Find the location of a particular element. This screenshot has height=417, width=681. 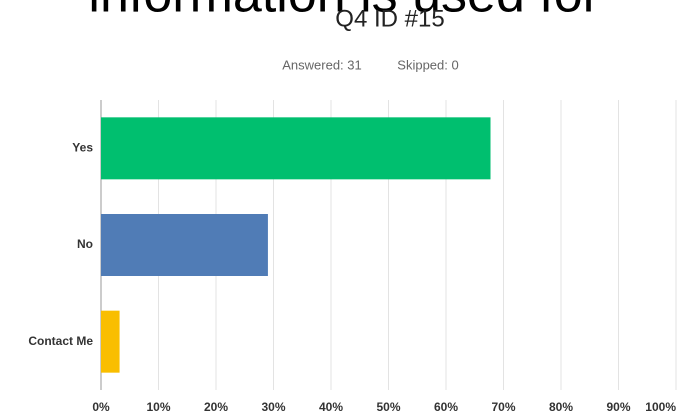

x-tick-label: 100% is located at coordinates (660, 407).